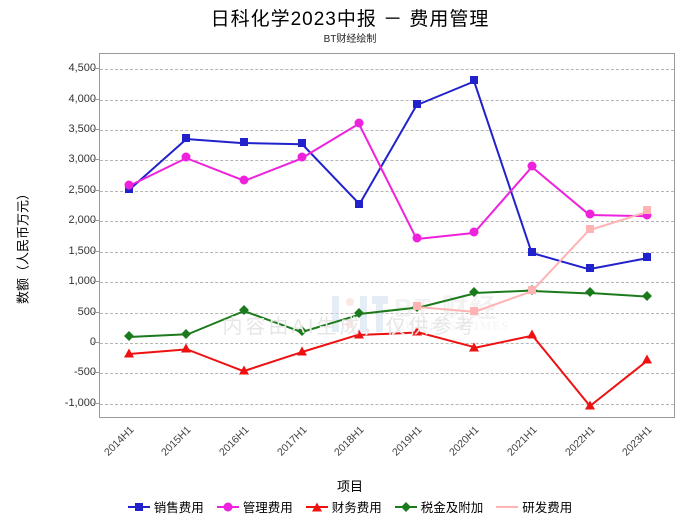  I want to click on legend-label: 销售费用, so click(178, 508).